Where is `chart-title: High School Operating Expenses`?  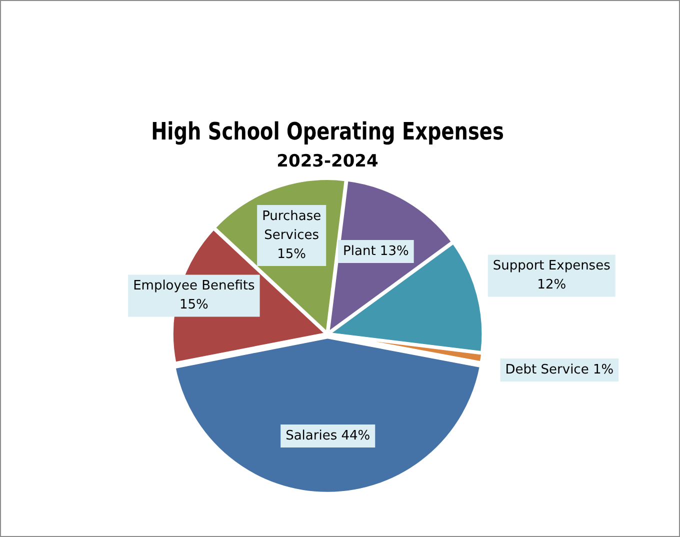
chart-title: High School Operating Expenses is located at coordinates (327, 132).